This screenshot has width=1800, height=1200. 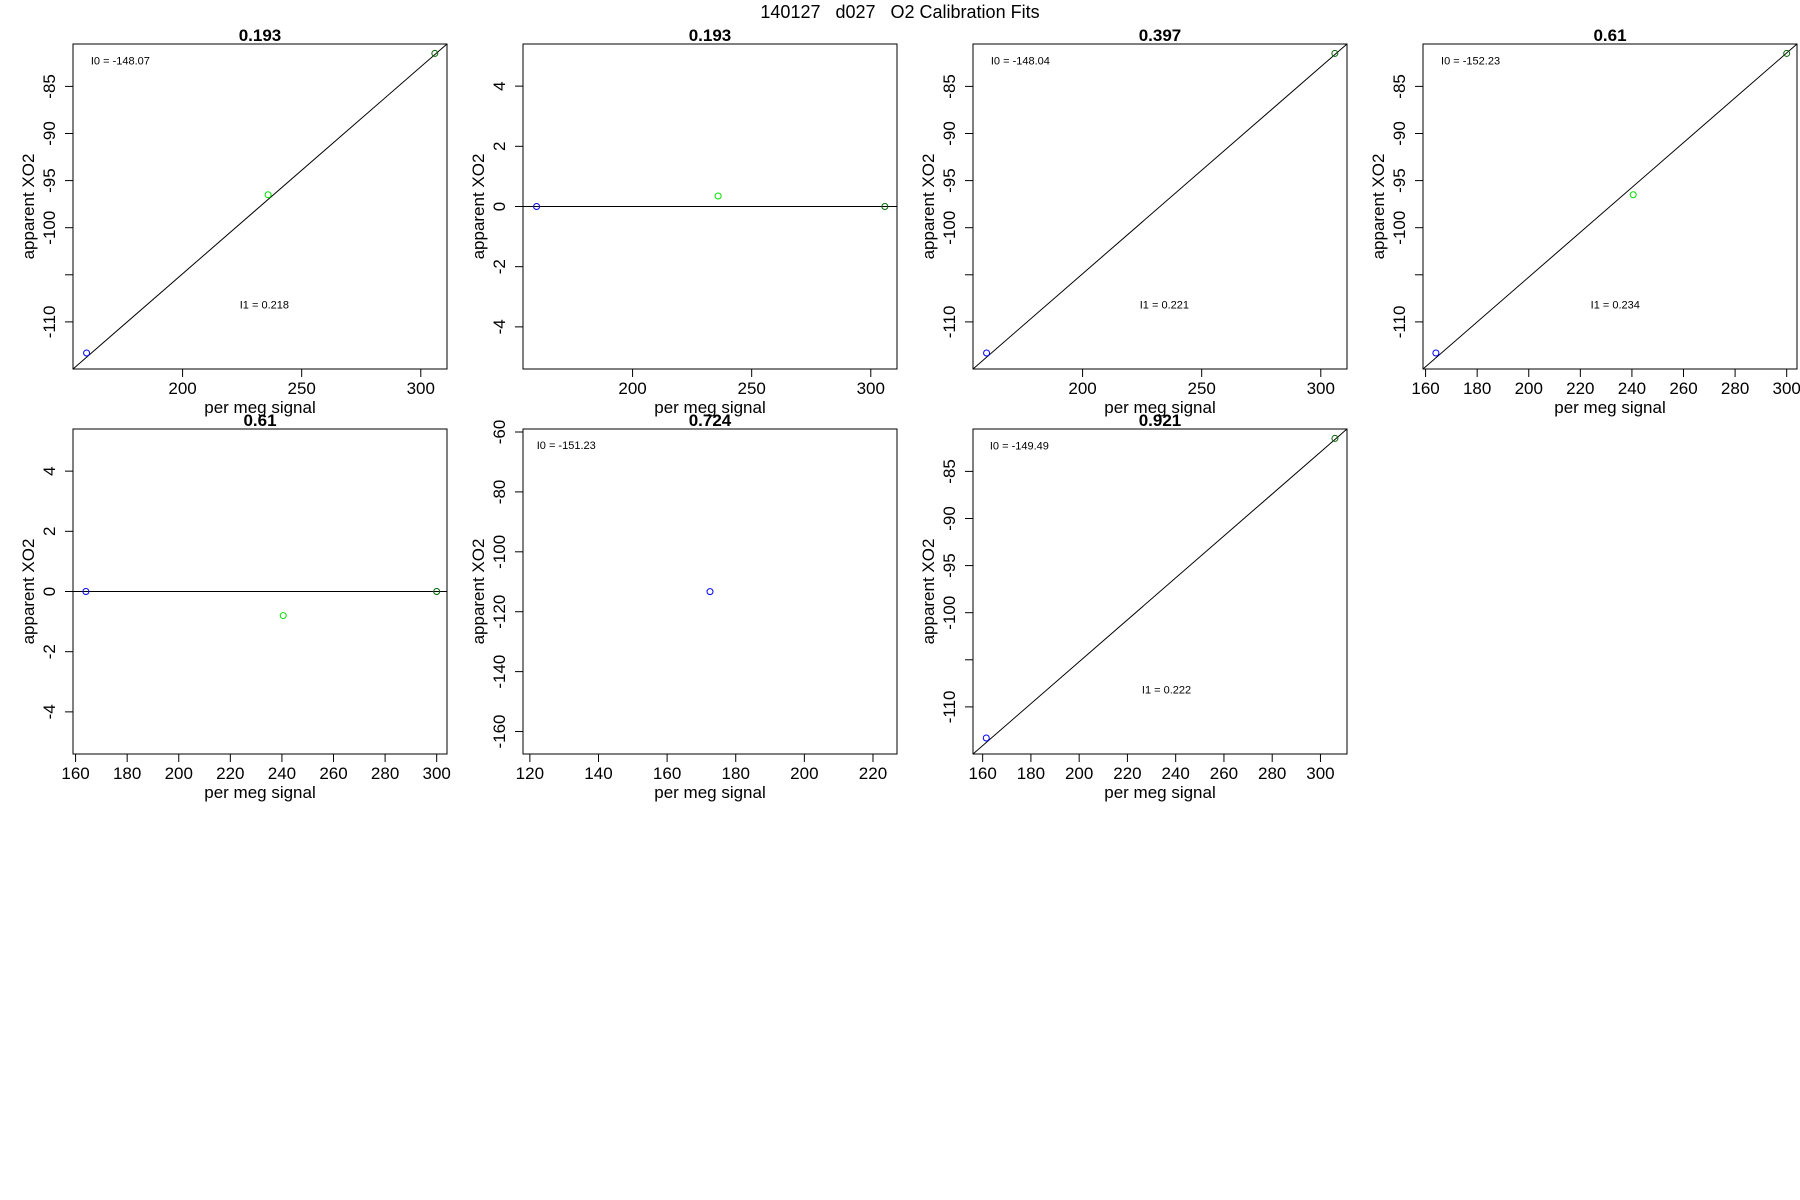 I want to click on y-tick-label: 4, so click(x=499, y=85).